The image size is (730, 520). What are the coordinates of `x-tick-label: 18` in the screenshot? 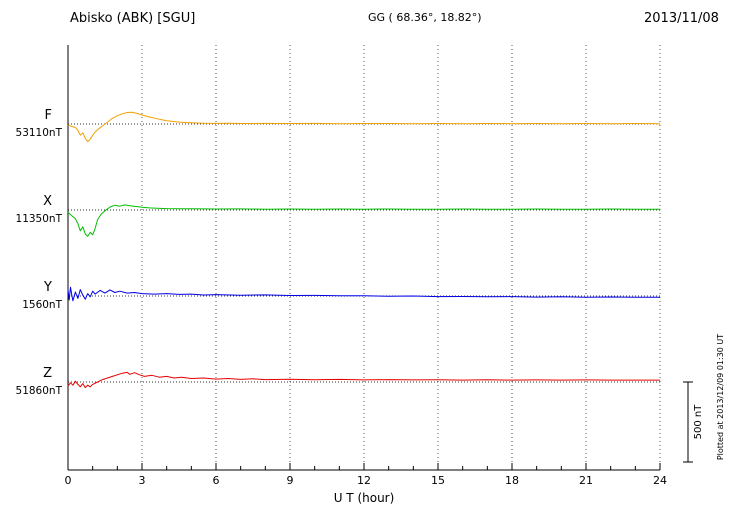 It's located at (512, 480).